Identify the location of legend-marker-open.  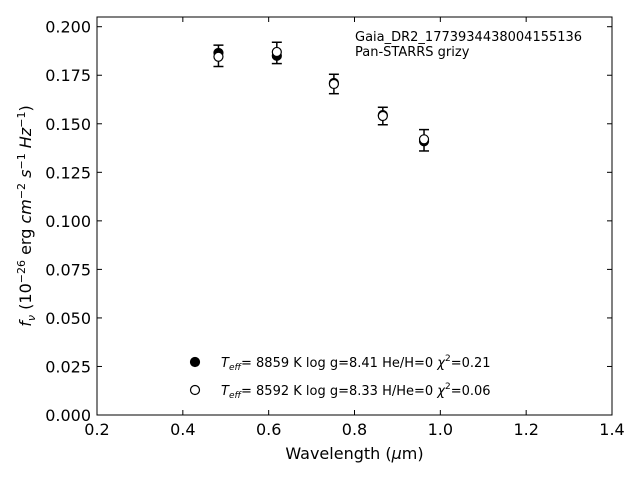
(195, 390).